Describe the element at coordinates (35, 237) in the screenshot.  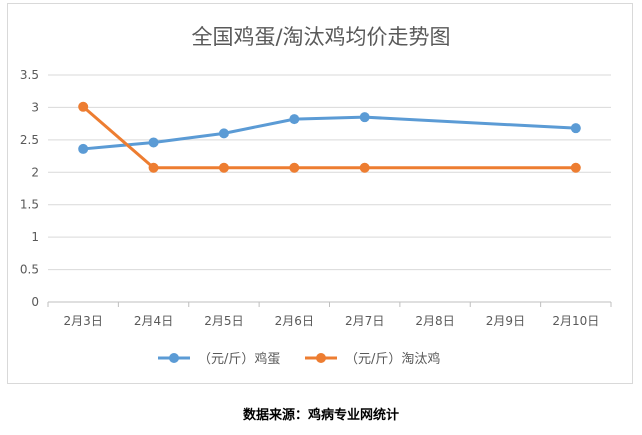
I see `y-tick-label: 1` at that location.